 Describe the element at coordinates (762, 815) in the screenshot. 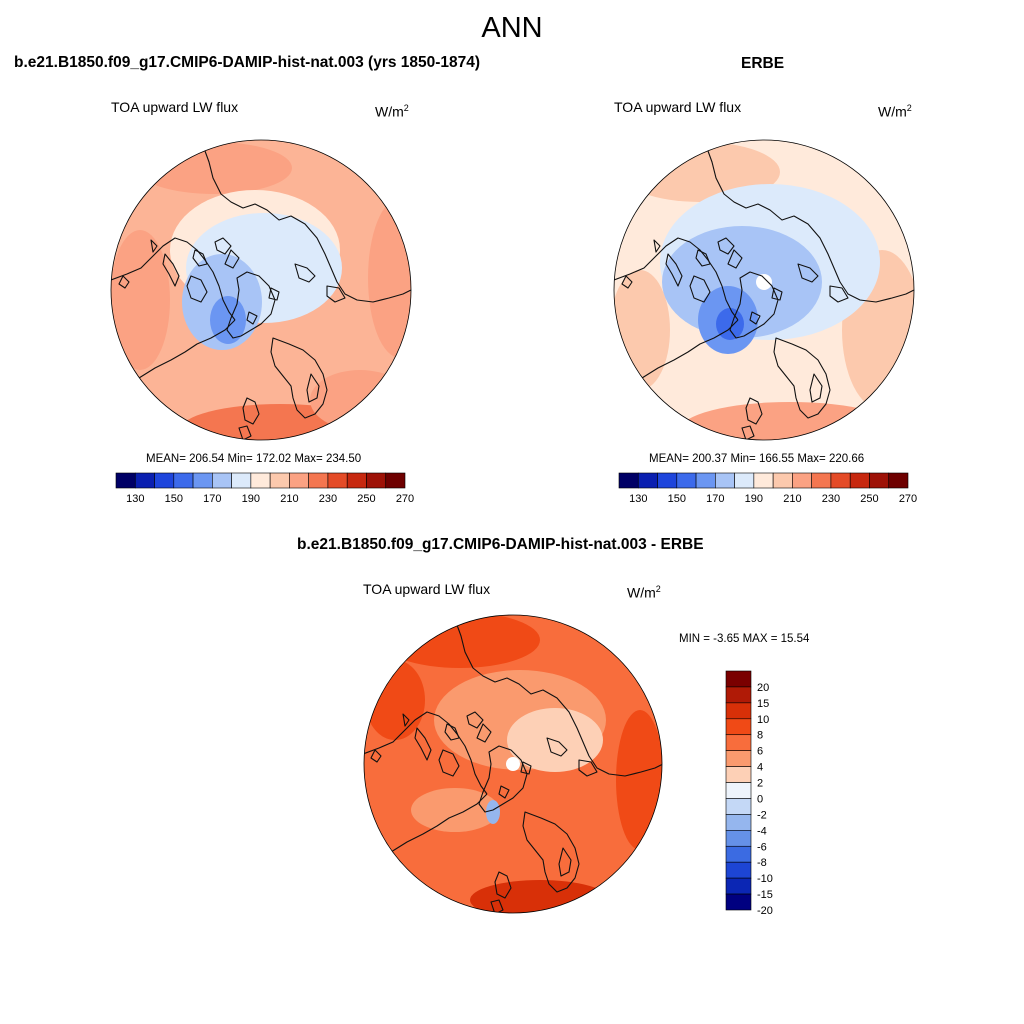

I see `colorbar-tick-label: -2` at that location.